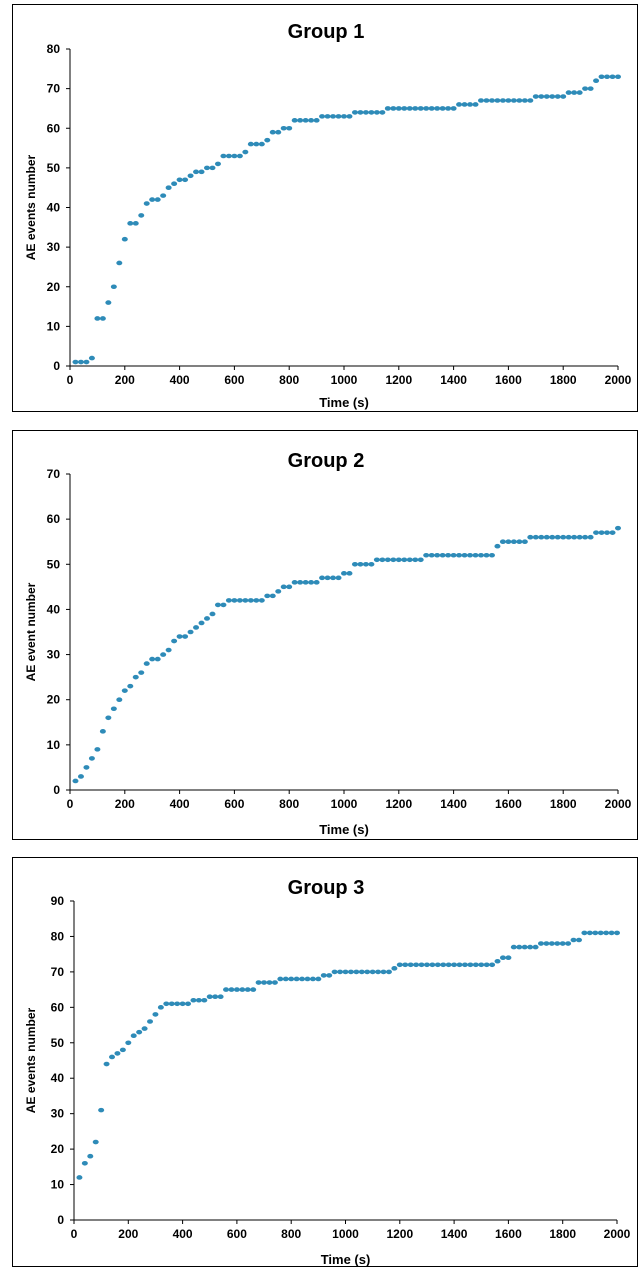 Image resolution: width=644 pixels, height=1270 pixels. What do you see at coordinates (454, 1234) in the screenshot?
I see `x-tick-label: 1400` at bounding box center [454, 1234].